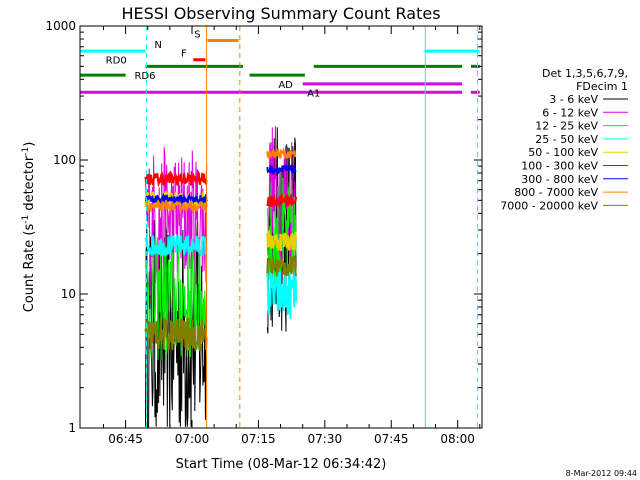  Describe the element at coordinates (72, 428) in the screenshot. I see `y-tick-label: 1` at that location.